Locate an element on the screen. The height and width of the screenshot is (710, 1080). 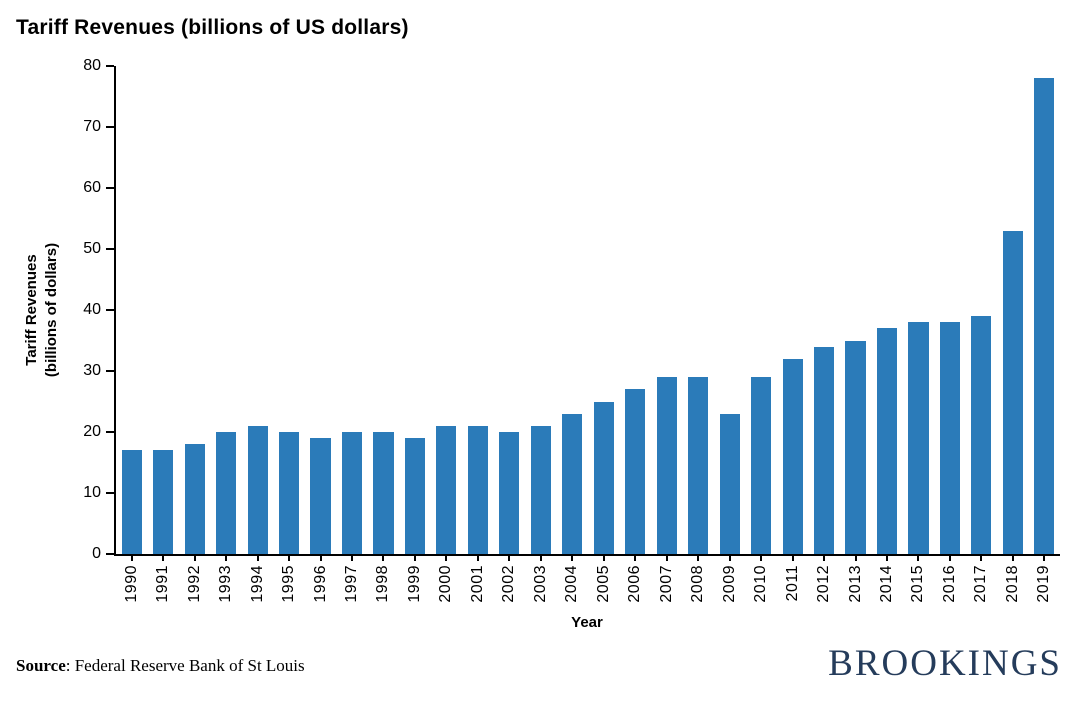
source-text: : Federal Reserve Bank of St Louis is located at coordinates (185, 665).